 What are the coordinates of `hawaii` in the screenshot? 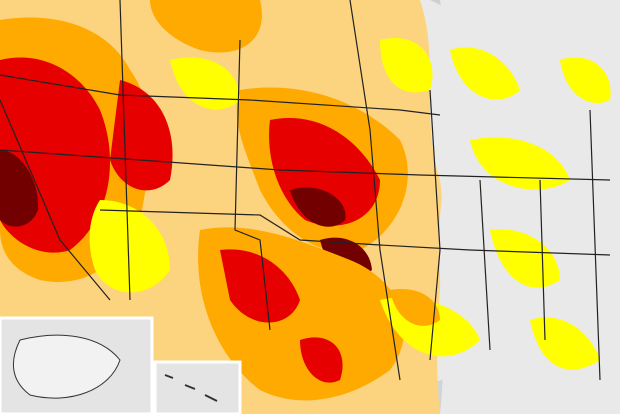 It's located at (191, 388).